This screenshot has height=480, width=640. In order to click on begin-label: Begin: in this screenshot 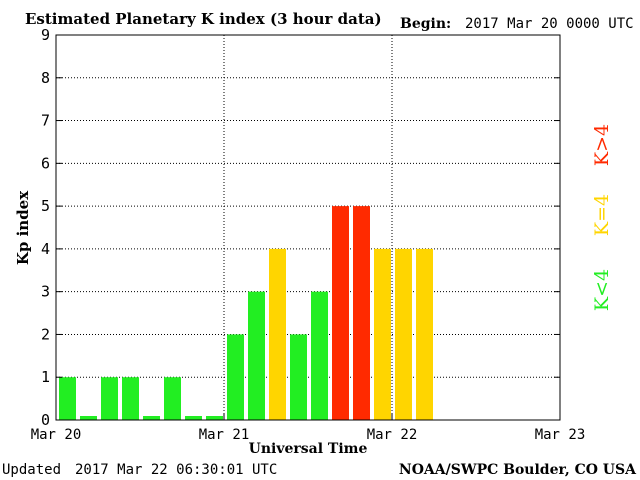, I will do `click(425, 24)`.